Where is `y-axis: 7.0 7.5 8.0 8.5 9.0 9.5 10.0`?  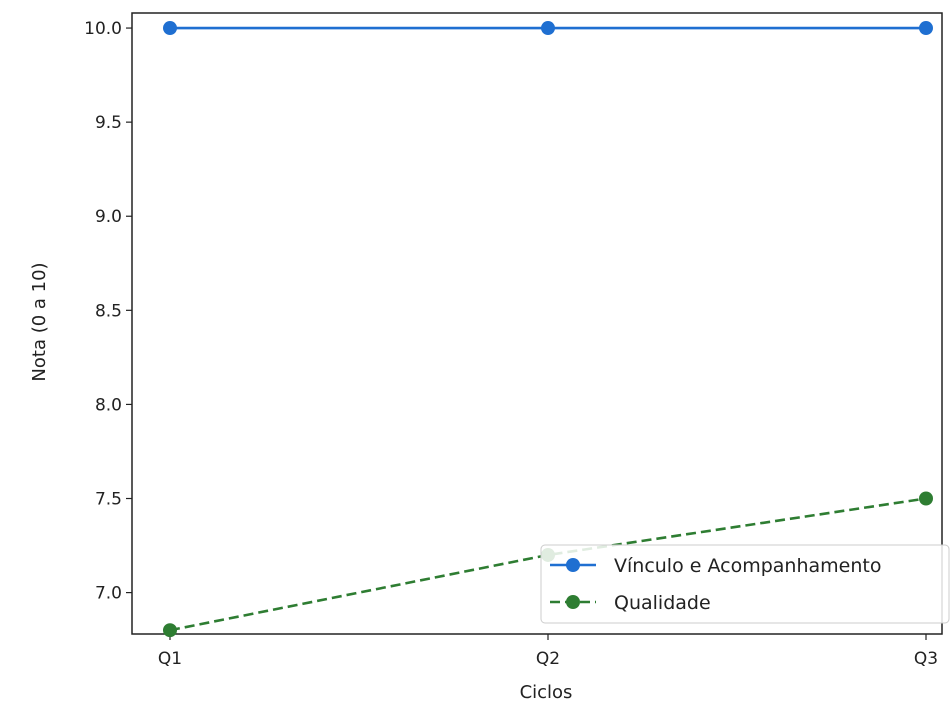 y-axis: 7.0 7.5 8.0 8.5 9.0 9.5 10.0 is located at coordinates (108, 311).